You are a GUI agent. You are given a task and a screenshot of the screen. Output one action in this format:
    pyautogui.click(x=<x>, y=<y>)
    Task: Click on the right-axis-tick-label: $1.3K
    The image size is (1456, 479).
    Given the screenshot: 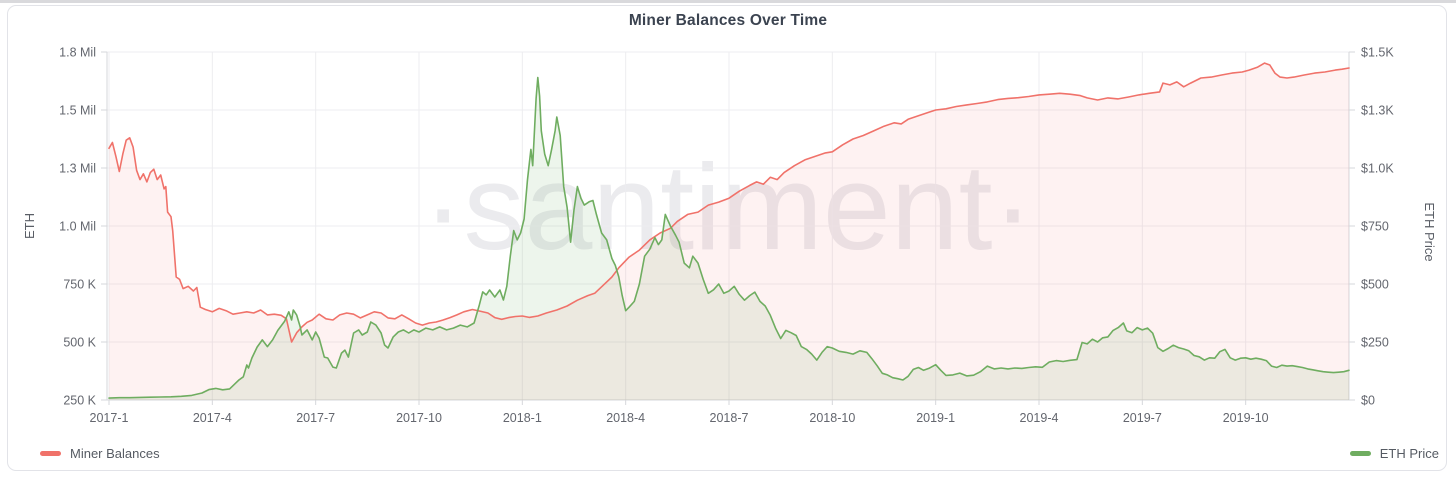 What is the action you would take?
    pyautogui.click(x=1377, y=111)
    